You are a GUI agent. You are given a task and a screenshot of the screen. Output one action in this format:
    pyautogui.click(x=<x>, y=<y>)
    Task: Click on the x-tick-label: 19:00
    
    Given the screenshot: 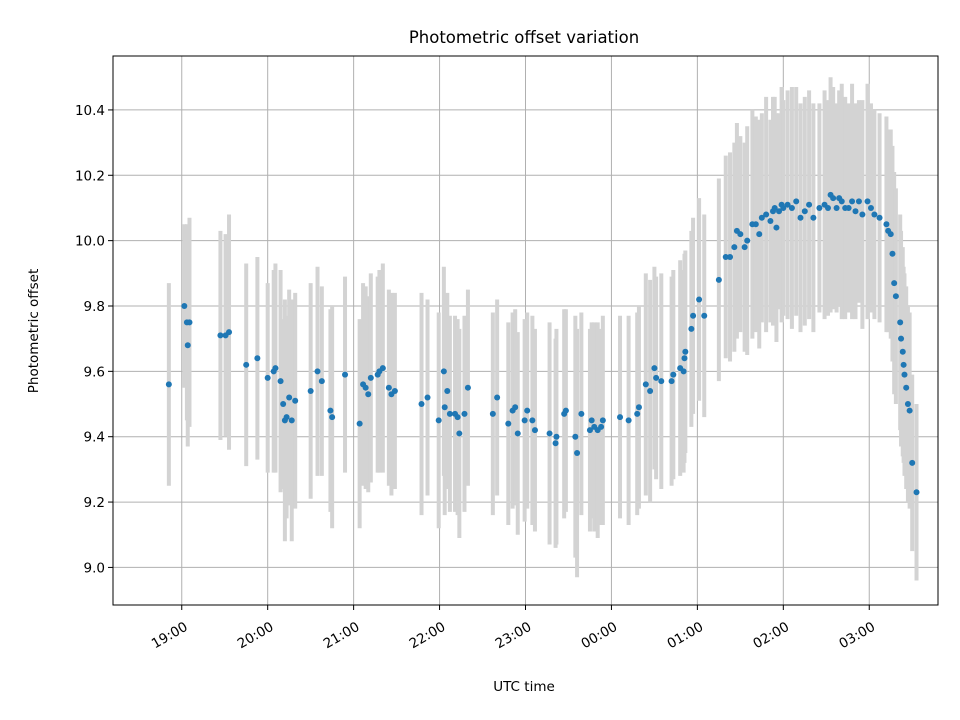 What is the action you would take?
    pyautogui.click(x=170, y=635)
    